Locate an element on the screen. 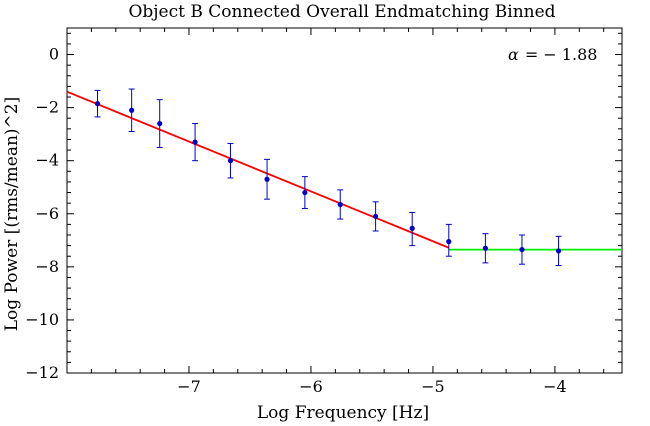  x-tick-label: −4 is located at coordinates (555, 386).